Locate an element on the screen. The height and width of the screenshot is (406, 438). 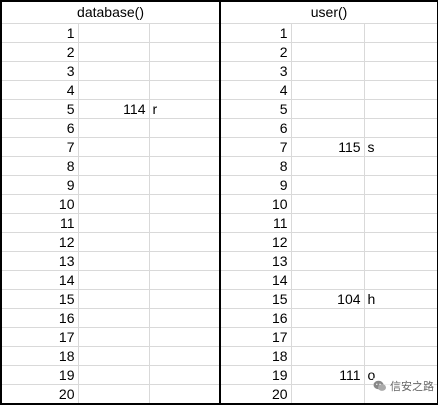
char-cell: h is located at coordinates (401, 299).